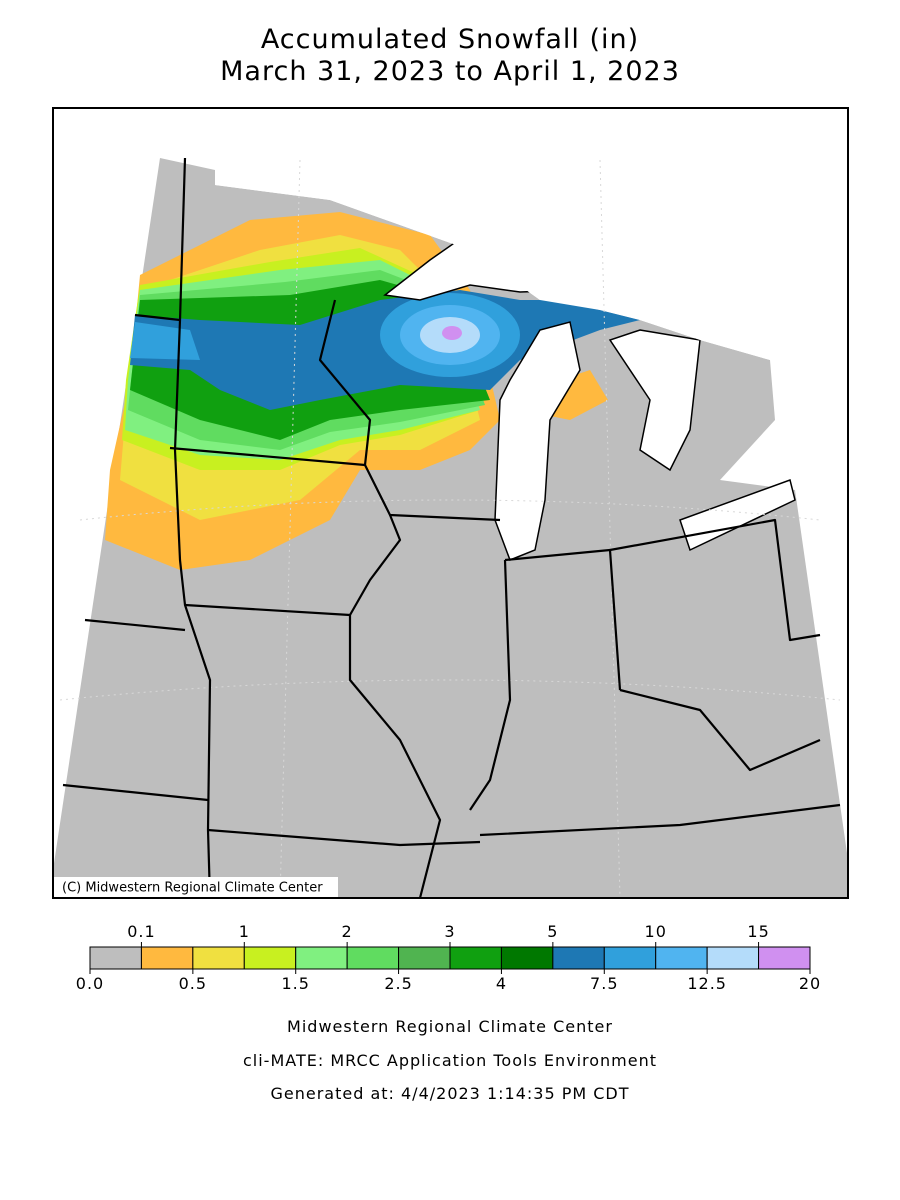 This screenshot has width=900, height=1200. I want to click on footer-line: Generated at: 4/4/2023 1:14:35 PM CDT, so click(449, 1093).